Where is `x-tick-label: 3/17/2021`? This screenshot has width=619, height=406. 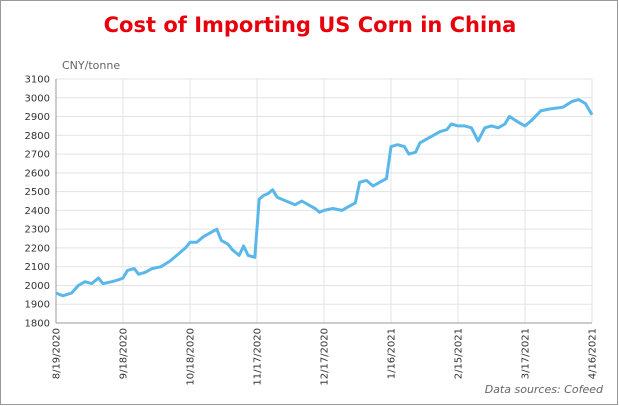
x-tick-label: 3/17/2021 is located at coordinates (526, 353).